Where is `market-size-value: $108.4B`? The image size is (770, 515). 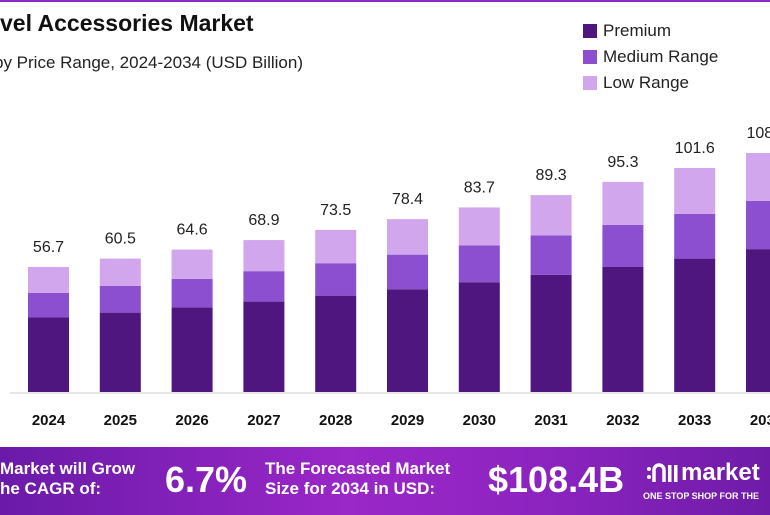 market-size-value: $108.4B is located at coordinates (556, 479).